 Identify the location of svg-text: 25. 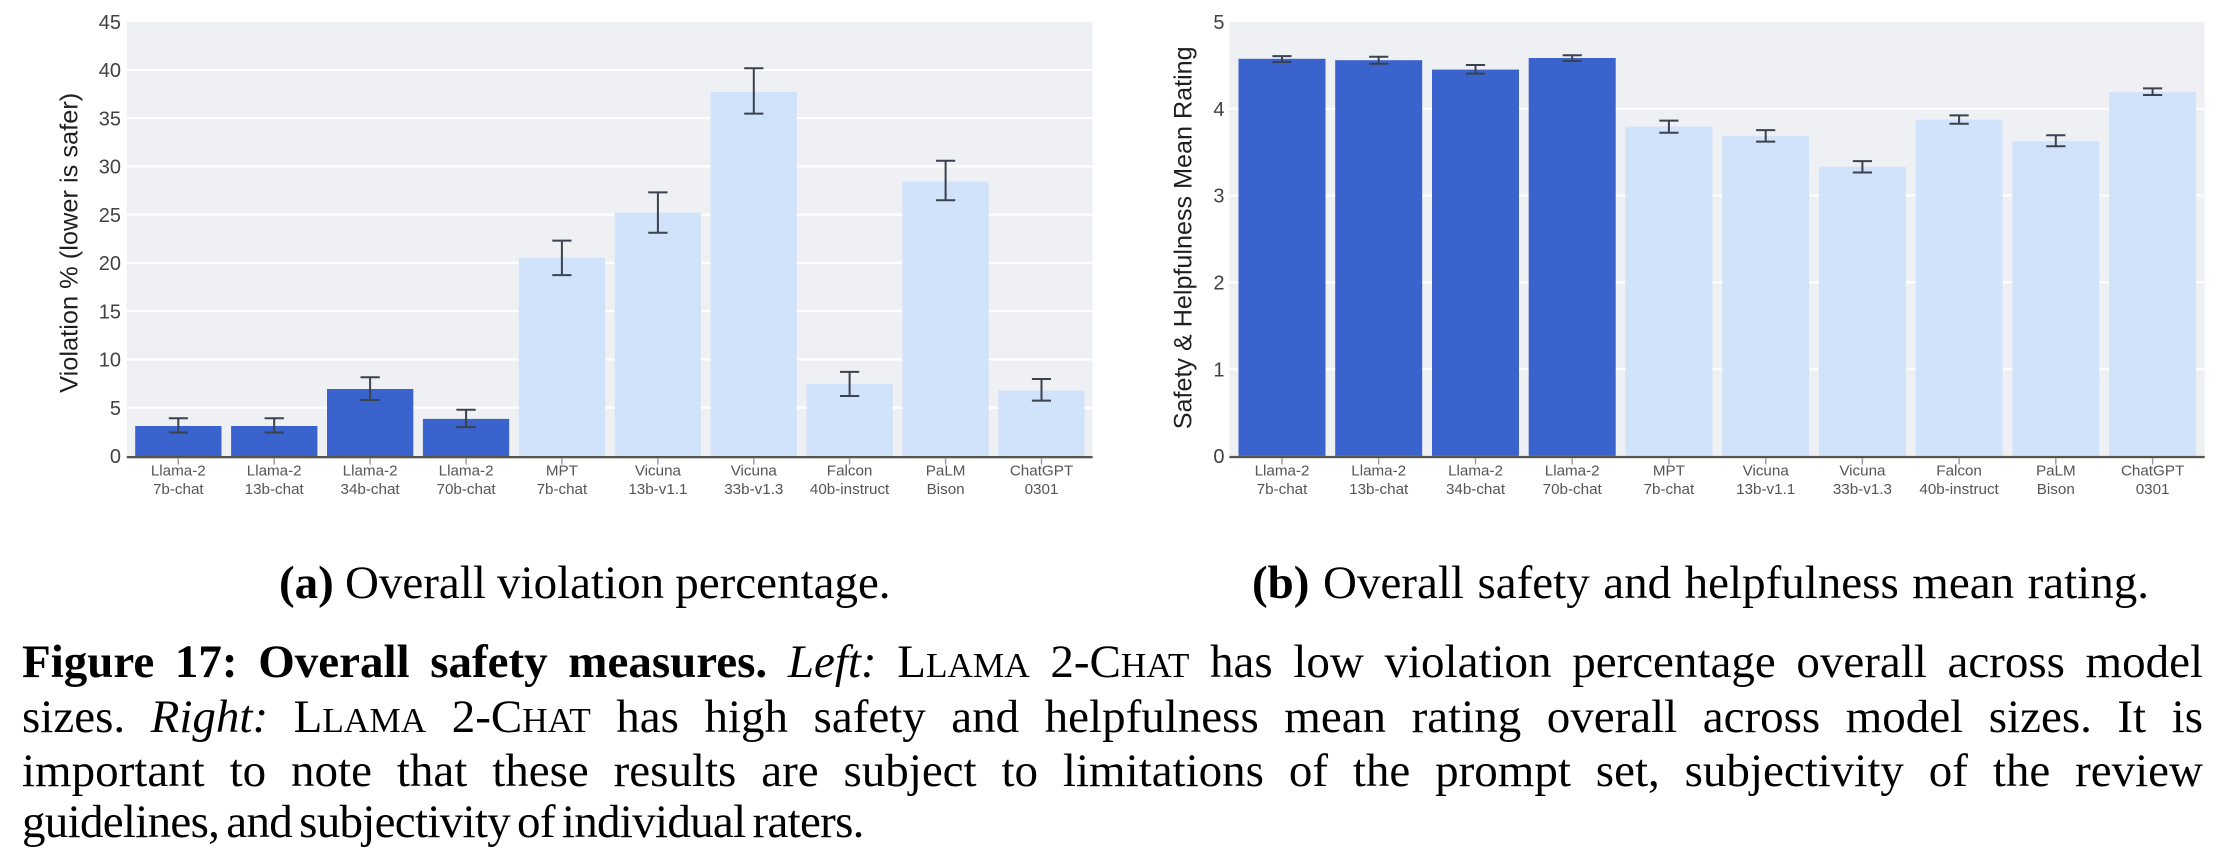
(110, 216).